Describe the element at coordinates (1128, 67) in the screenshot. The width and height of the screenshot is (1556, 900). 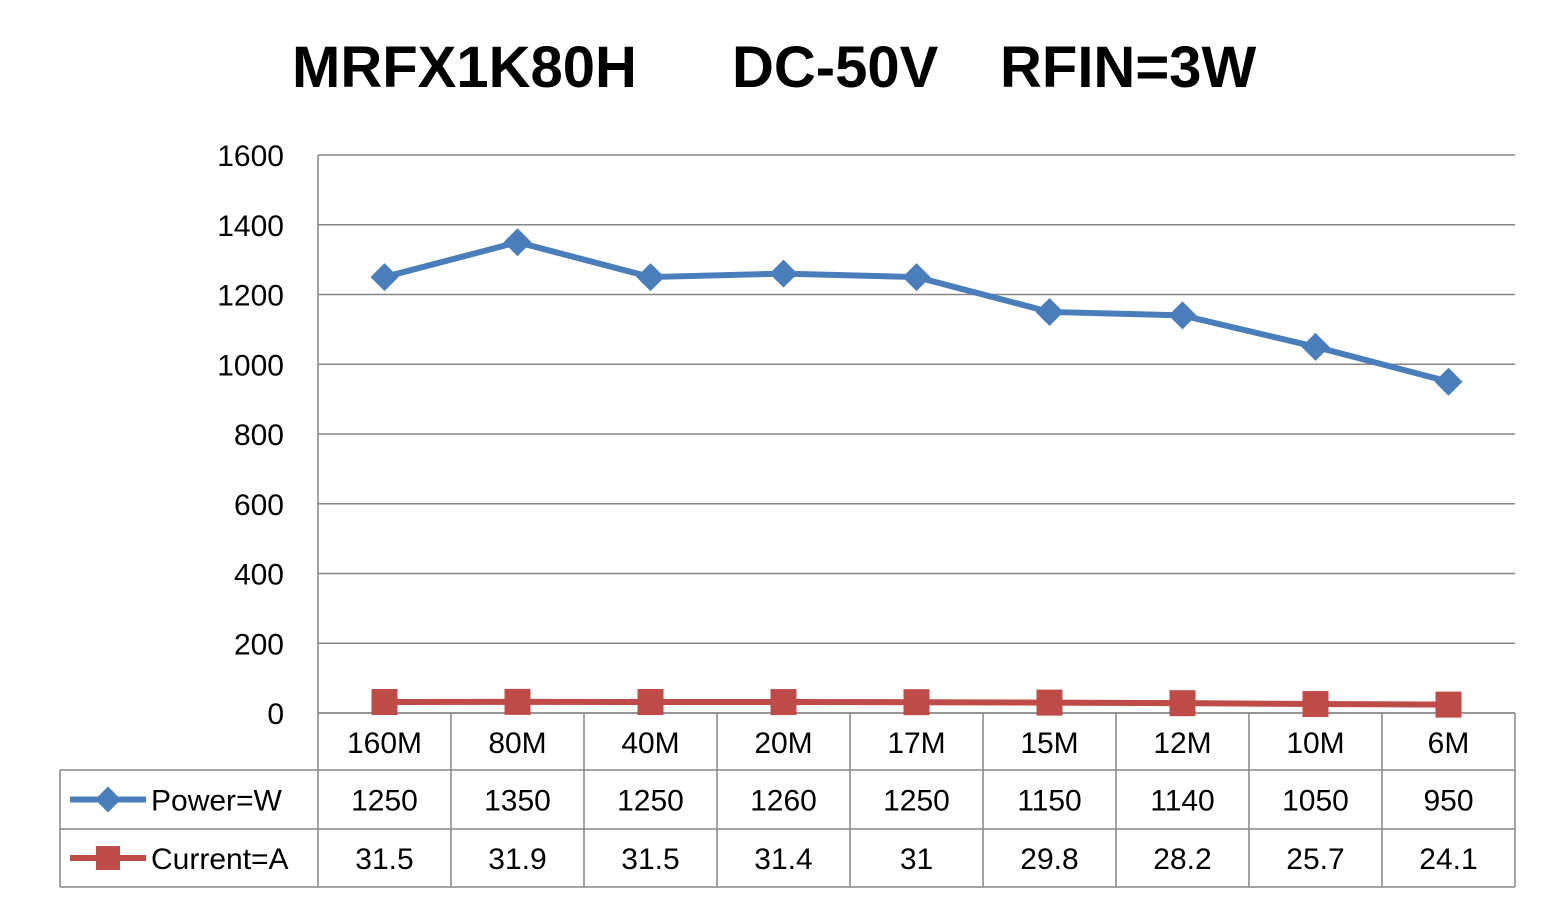
I see `title-rfin: RFIN=3W` at that location.